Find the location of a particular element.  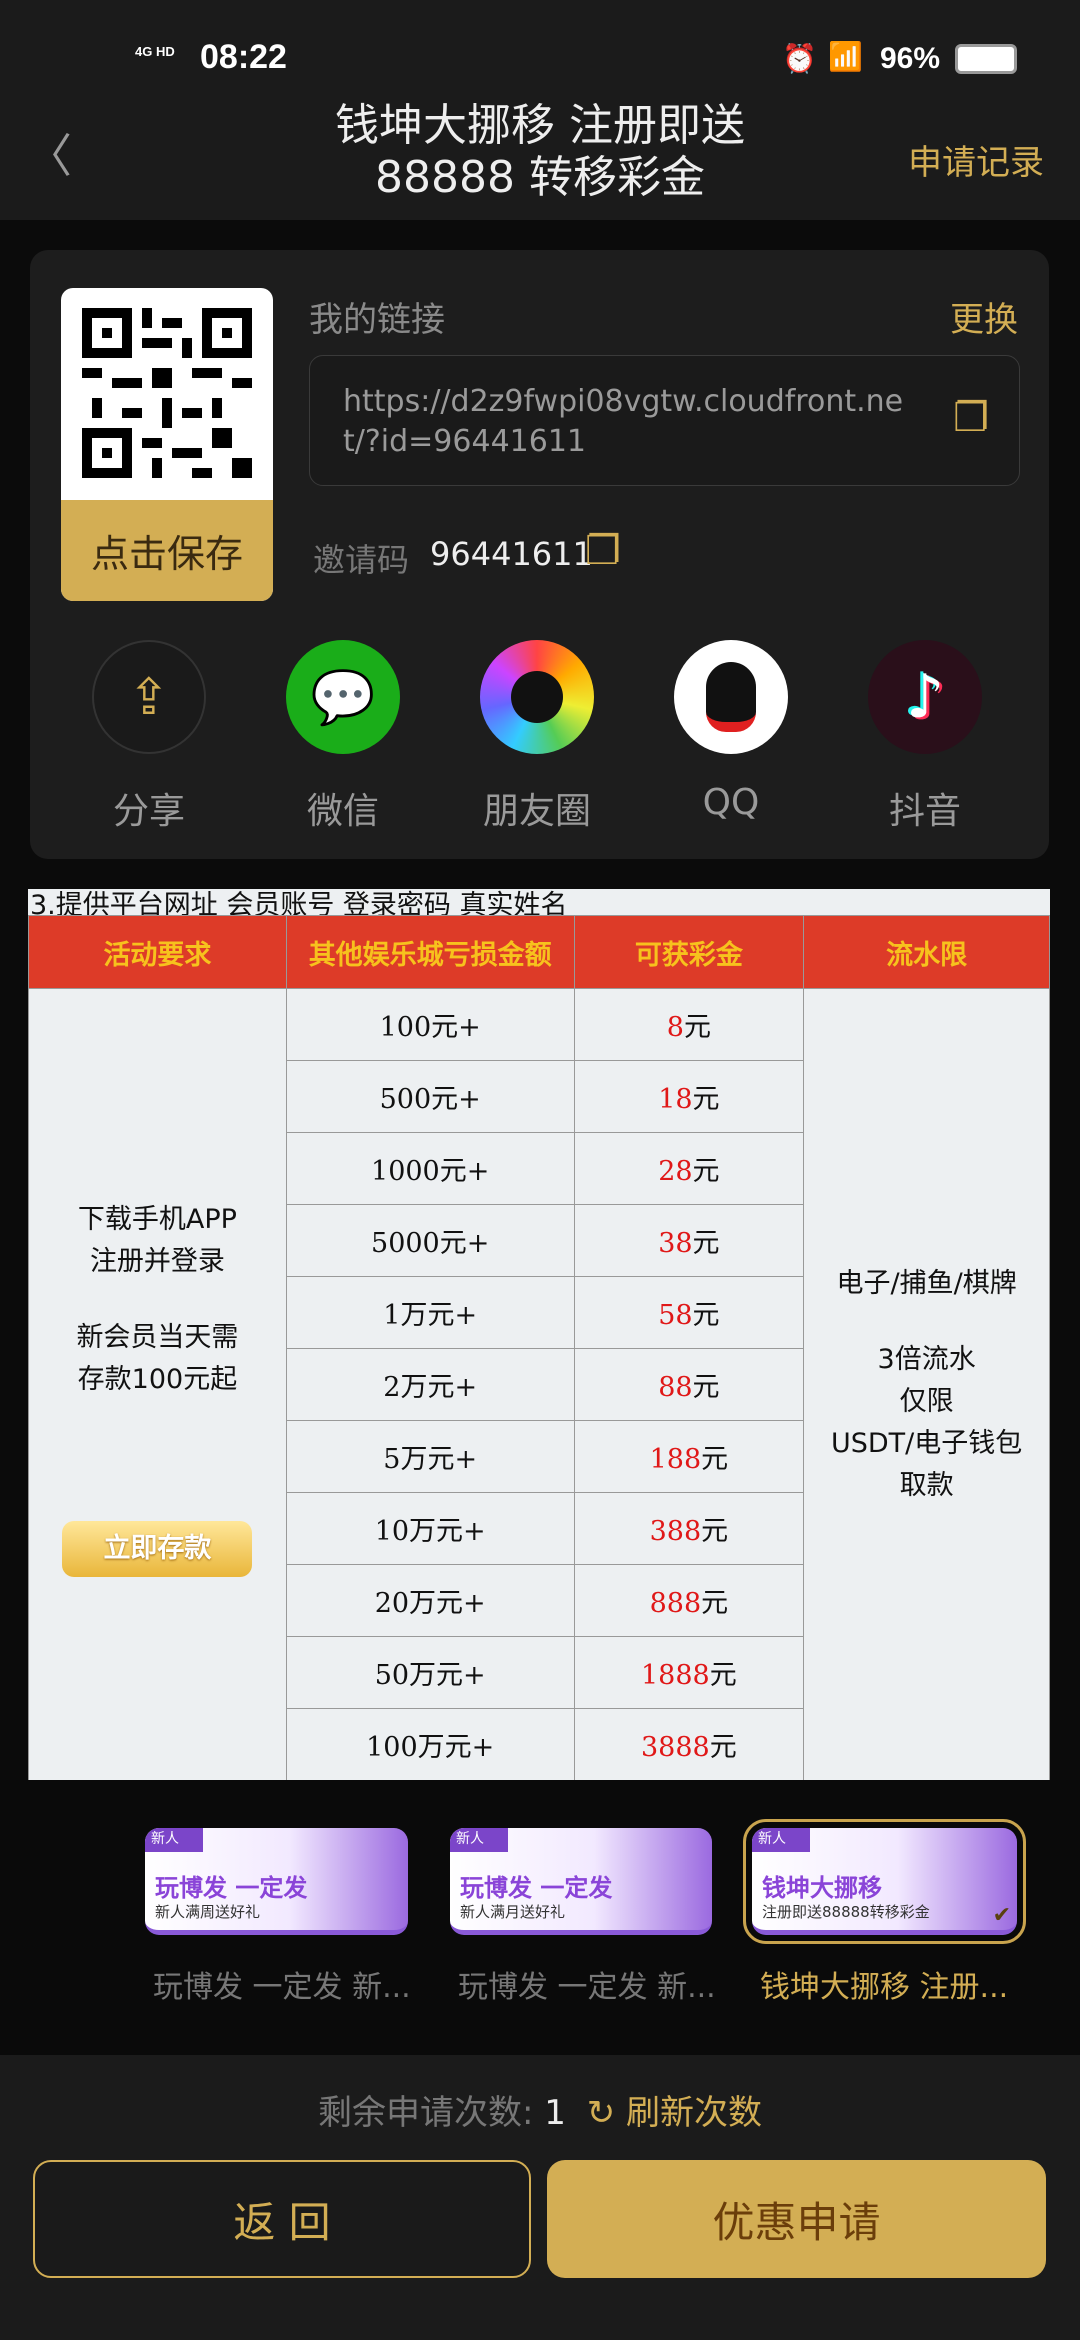

moments-label: 朋友圈 is located at coordinates (536, 811).